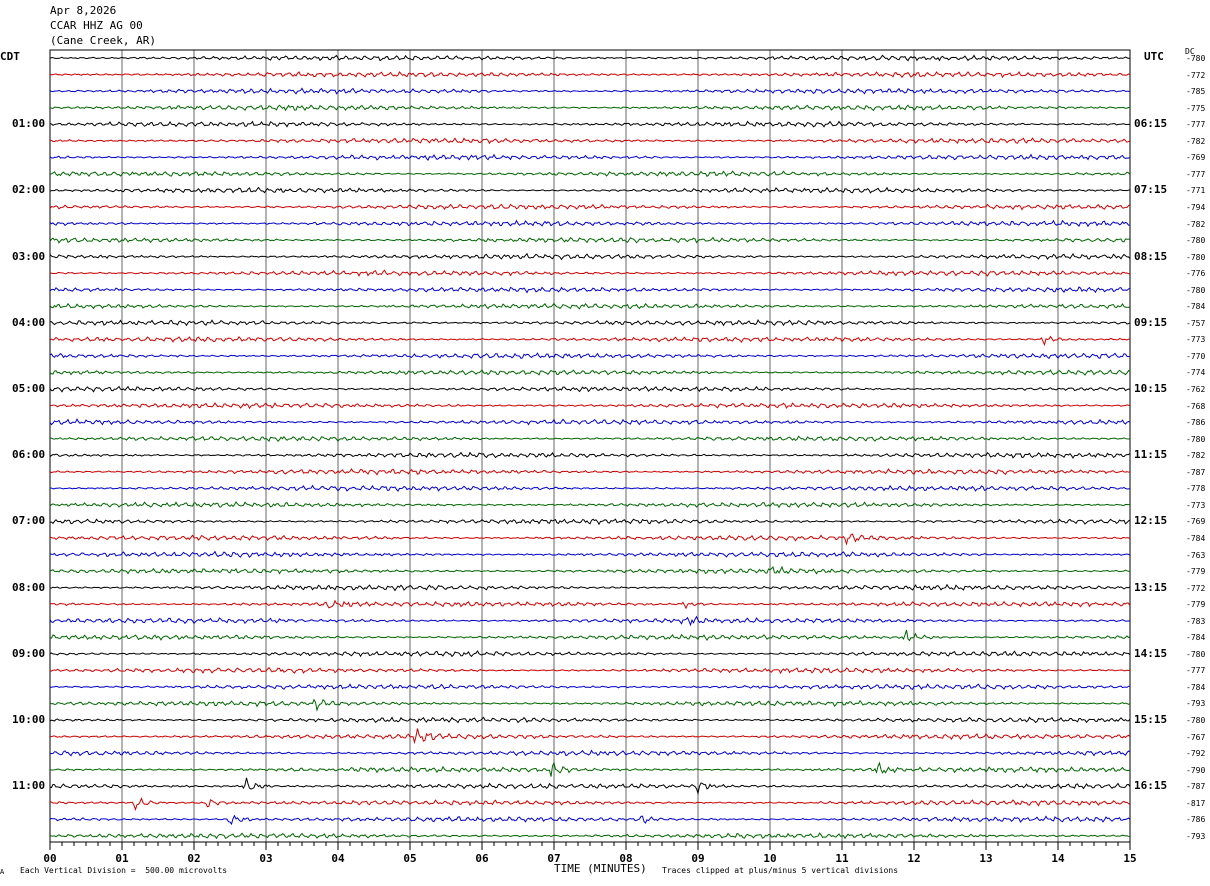  I want to click on right-hour-label: 09:15, so click(1151, 322).